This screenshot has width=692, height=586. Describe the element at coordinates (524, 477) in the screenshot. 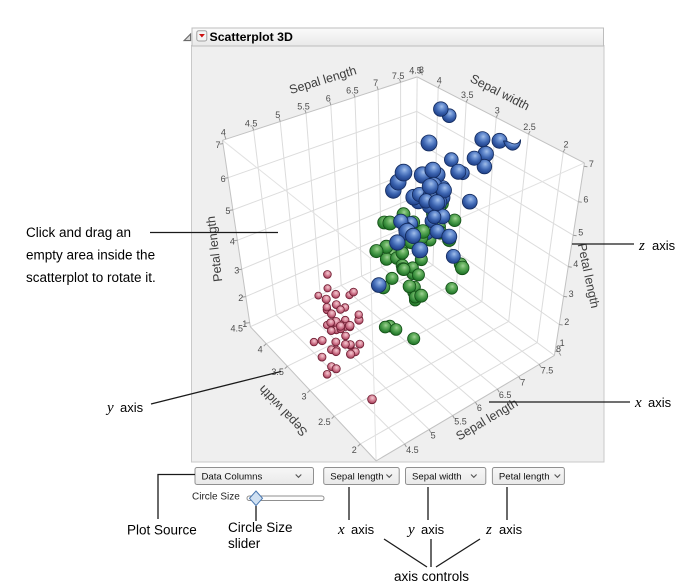

I see `svg-text: Petal length` at that location.